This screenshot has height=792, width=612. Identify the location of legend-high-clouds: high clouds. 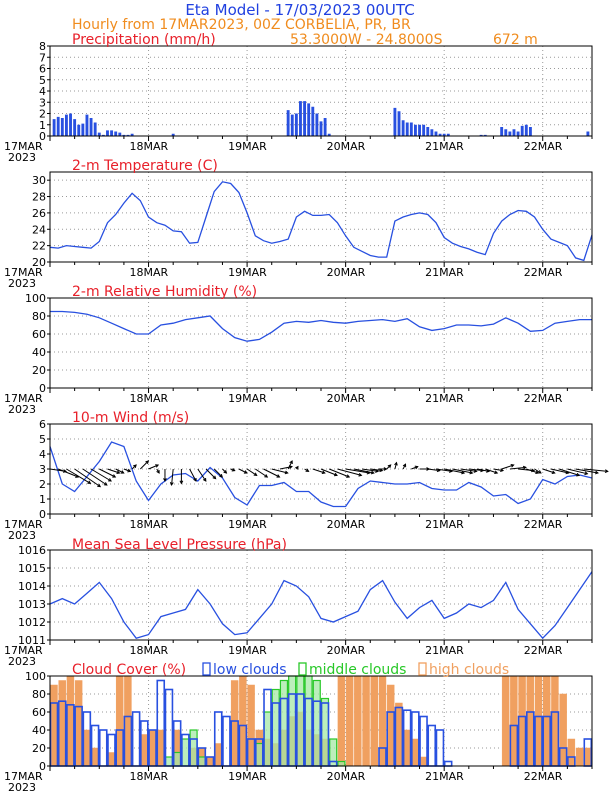
(469, 670).